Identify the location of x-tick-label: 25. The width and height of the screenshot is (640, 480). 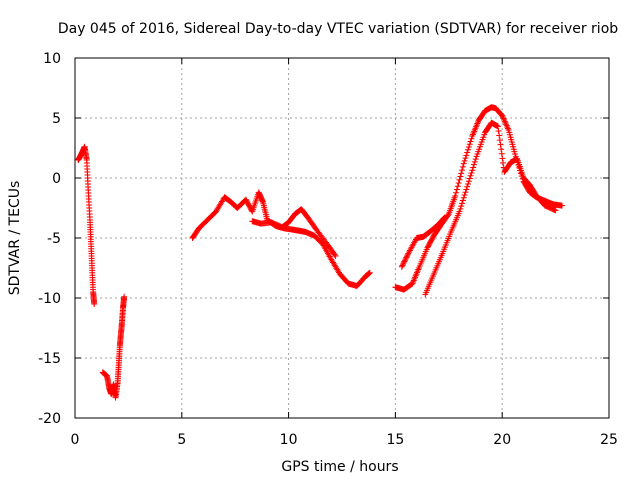
(609, 440).